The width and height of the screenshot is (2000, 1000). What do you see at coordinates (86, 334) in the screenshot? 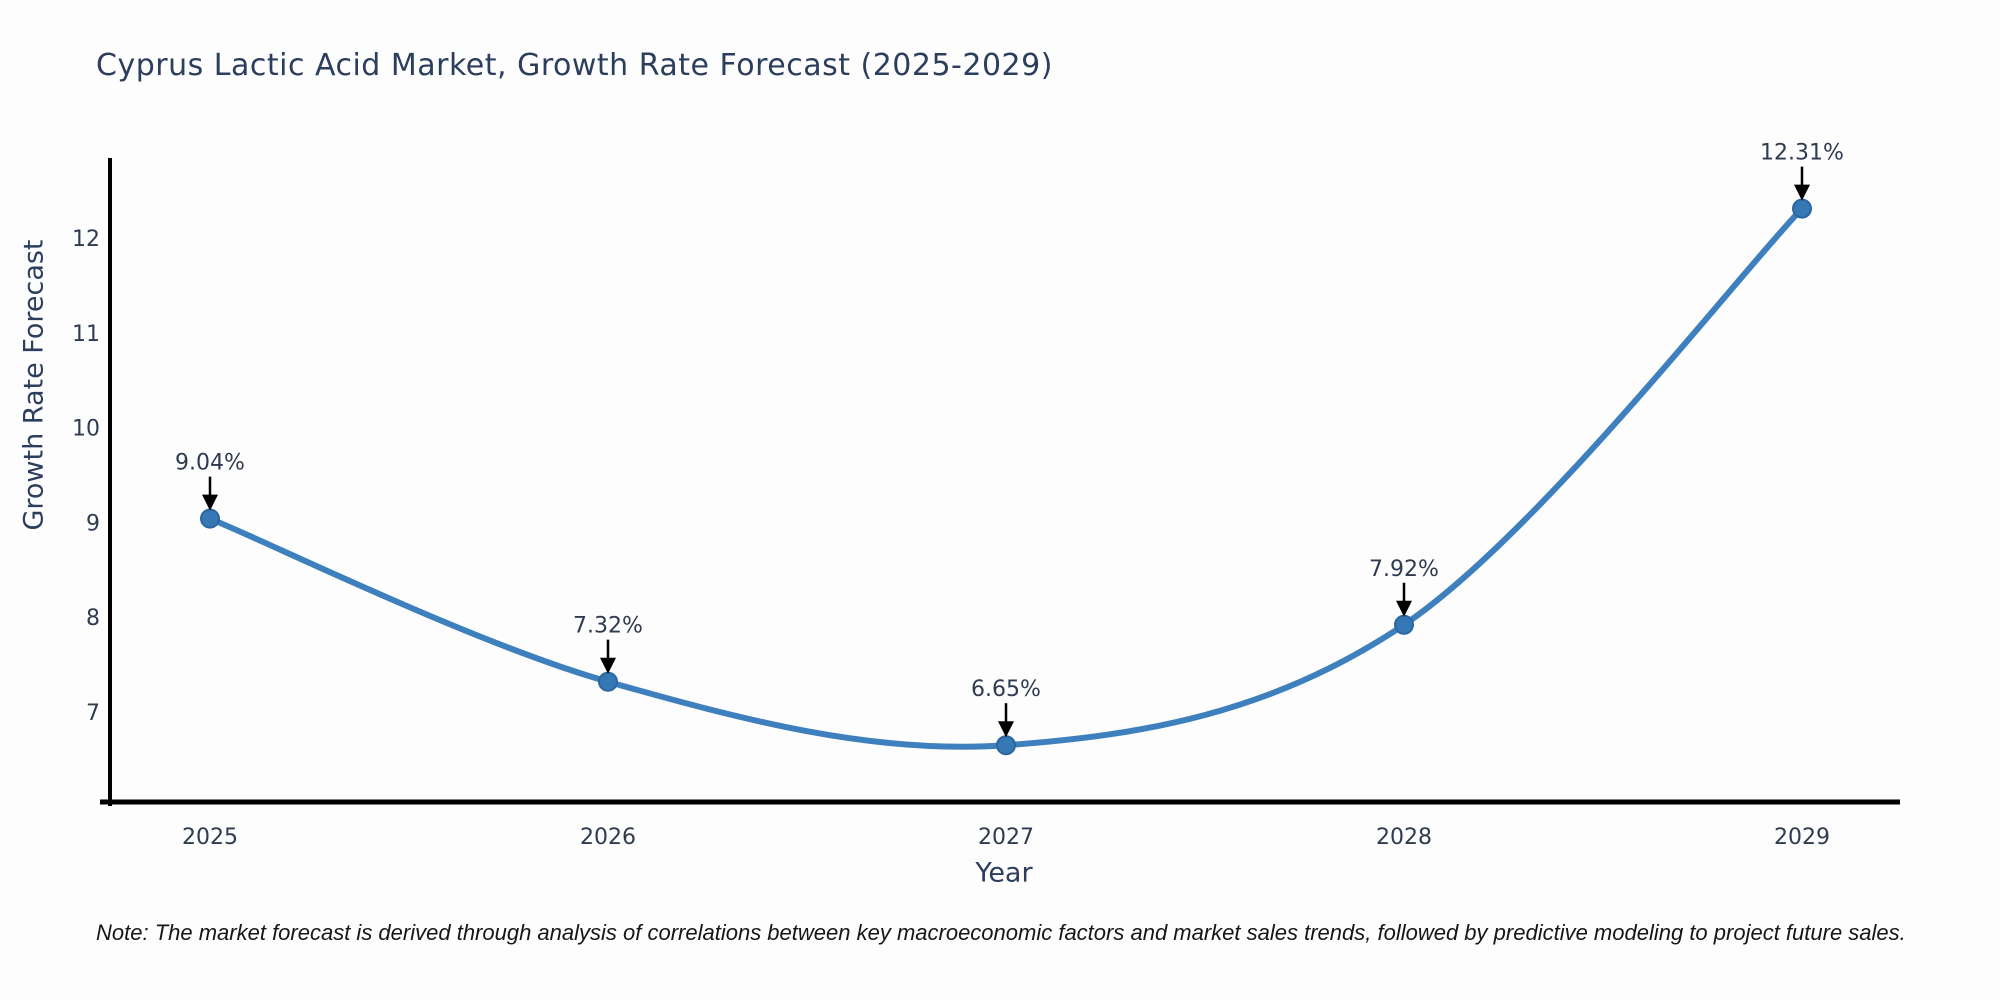
I see `y-tick-label: 11` at bounding box center [86, 334].